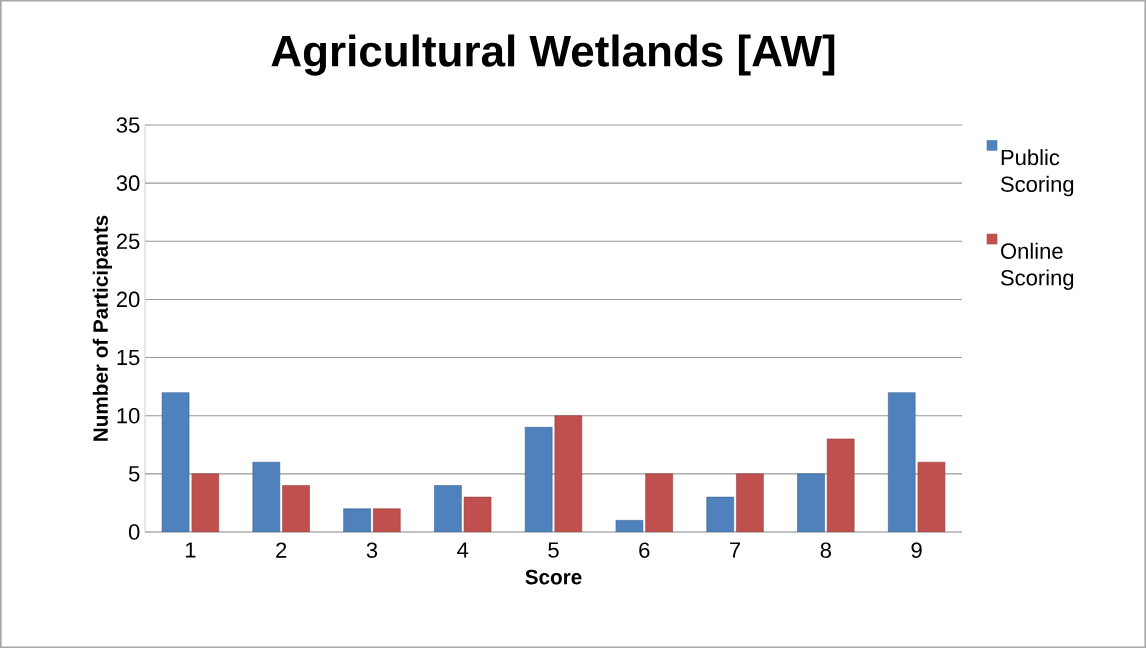  Describe the element at coordinates (128, 241) in the screenshot. I see `y-tick-label: 25` at that location.